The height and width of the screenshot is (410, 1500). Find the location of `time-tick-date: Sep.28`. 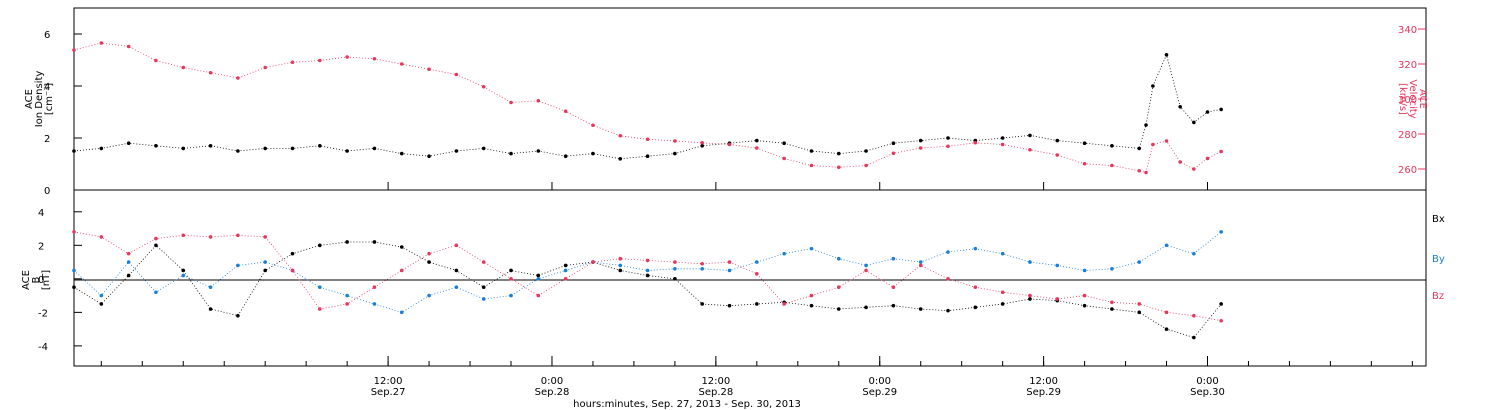

time-tick-date: Sep.28 is located at coordinates (715, 392).